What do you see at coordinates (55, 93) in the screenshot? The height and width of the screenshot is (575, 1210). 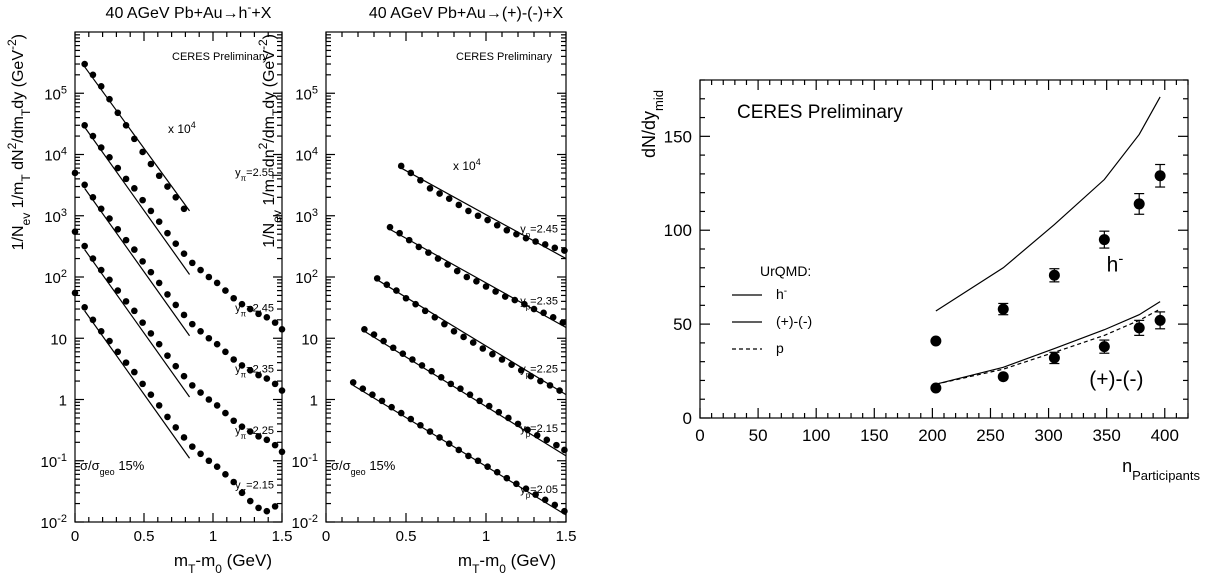 I see `y-tick-label: 10⁵` at bounding box center [55, 93].